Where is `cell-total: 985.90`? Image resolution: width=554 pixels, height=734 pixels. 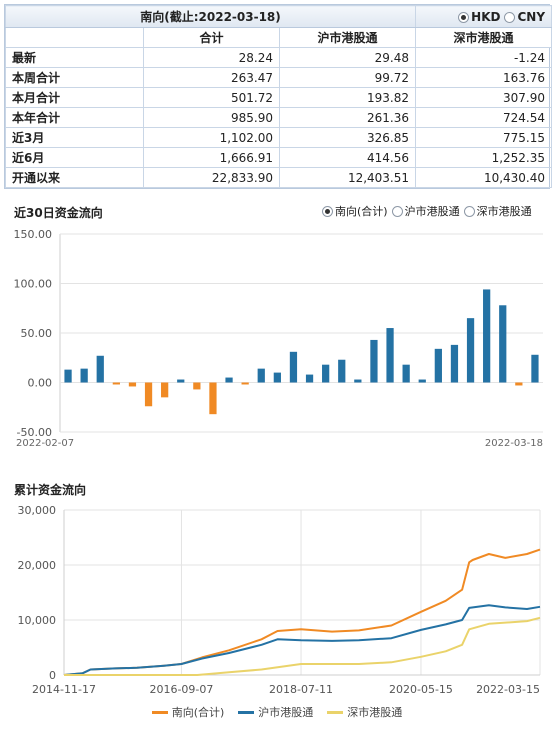 cell-total: 985.90 is located at coordinates (211, 117).